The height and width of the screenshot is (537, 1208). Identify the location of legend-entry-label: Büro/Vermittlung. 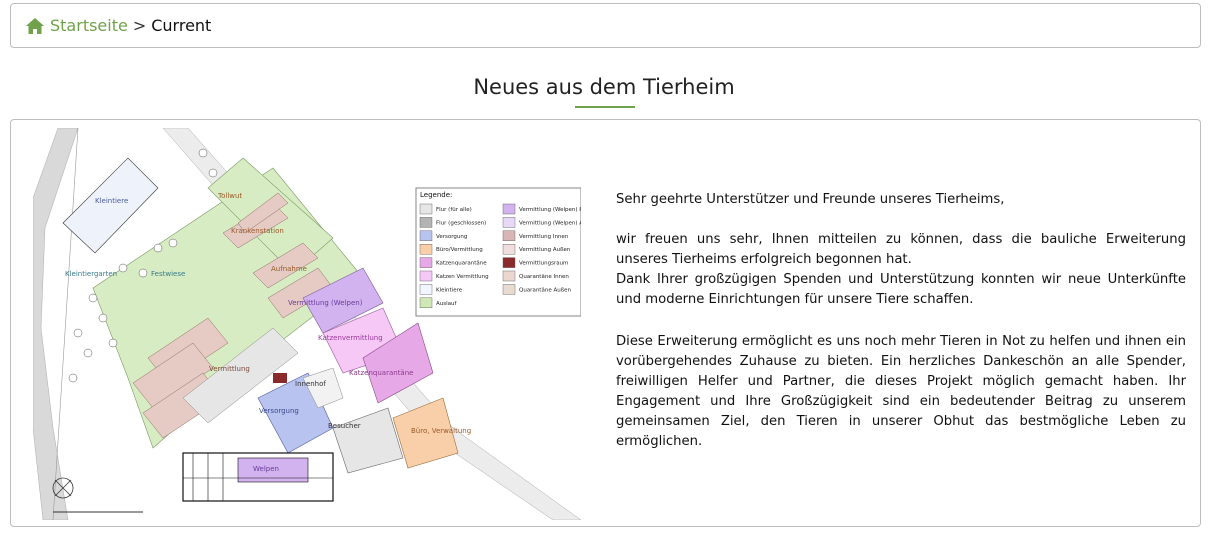
(459, 250).